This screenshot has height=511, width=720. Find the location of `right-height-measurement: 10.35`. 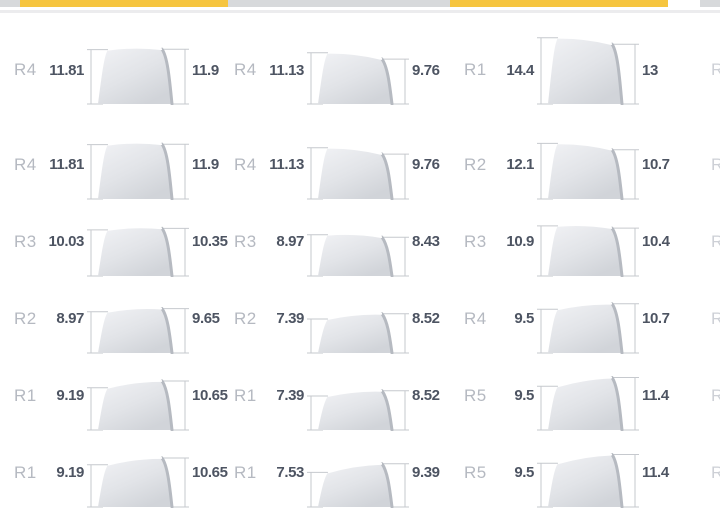

right-height-measurement: 10.35 is located at coordinates (210, 241).